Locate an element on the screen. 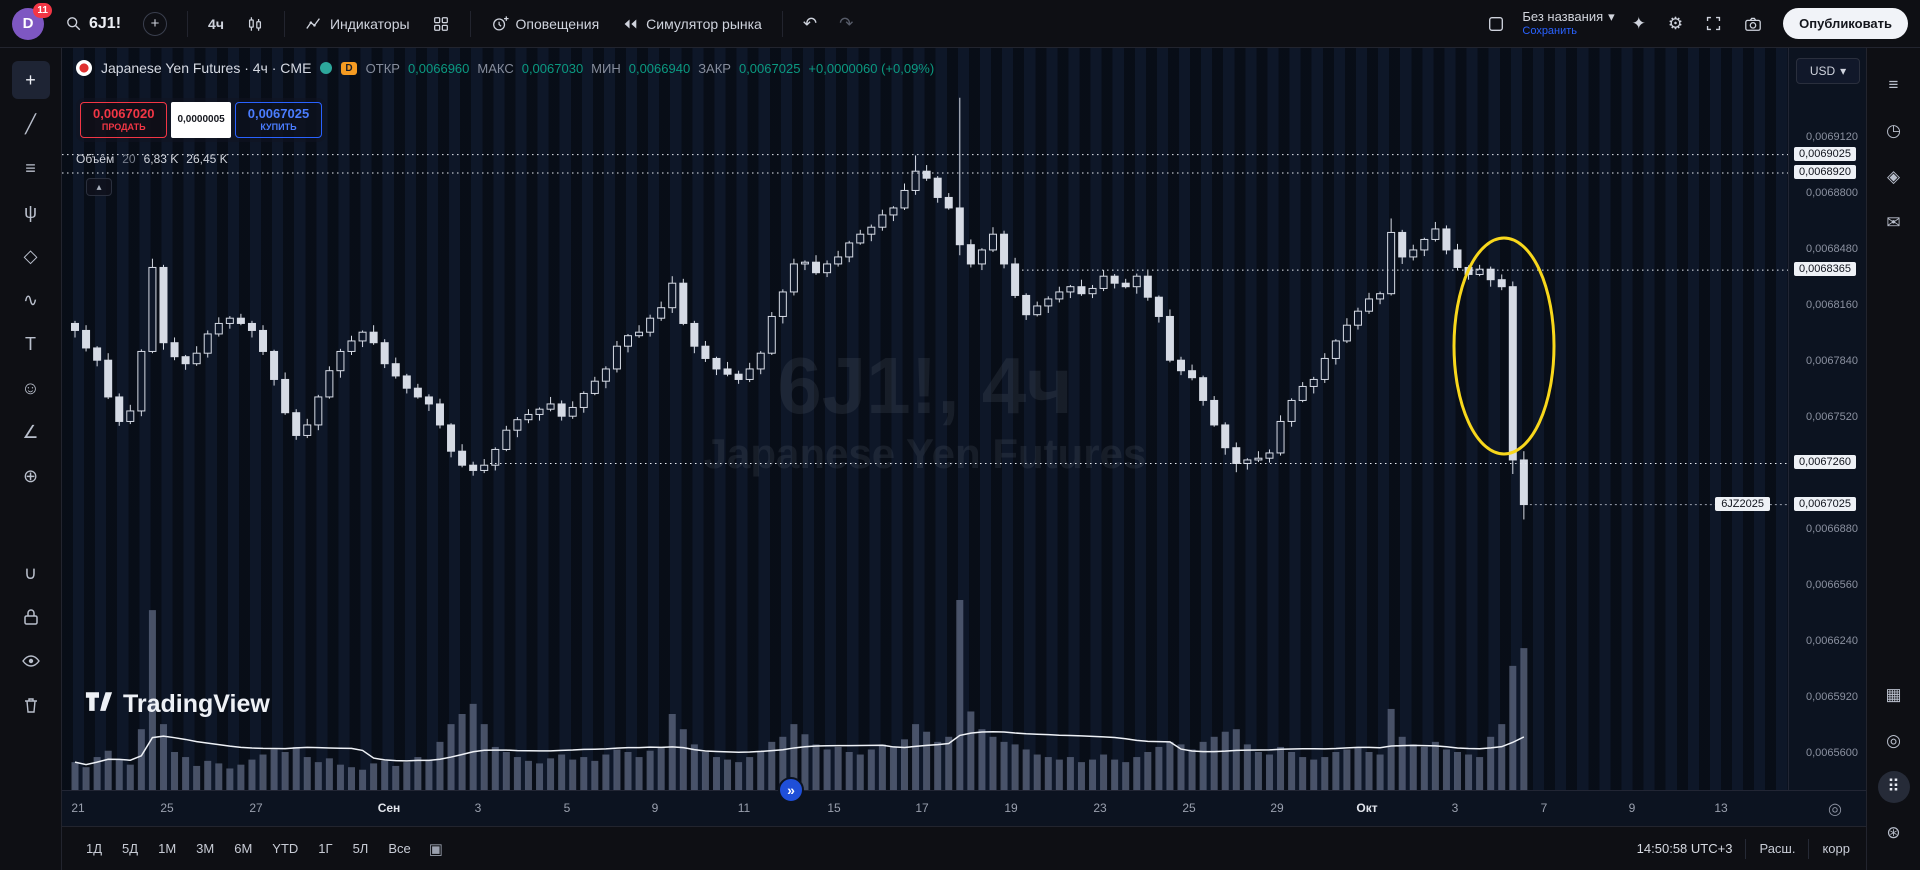 This screenshot has height=870, width=1920. crosshair-tool: + is located at coordinates (30, 80).